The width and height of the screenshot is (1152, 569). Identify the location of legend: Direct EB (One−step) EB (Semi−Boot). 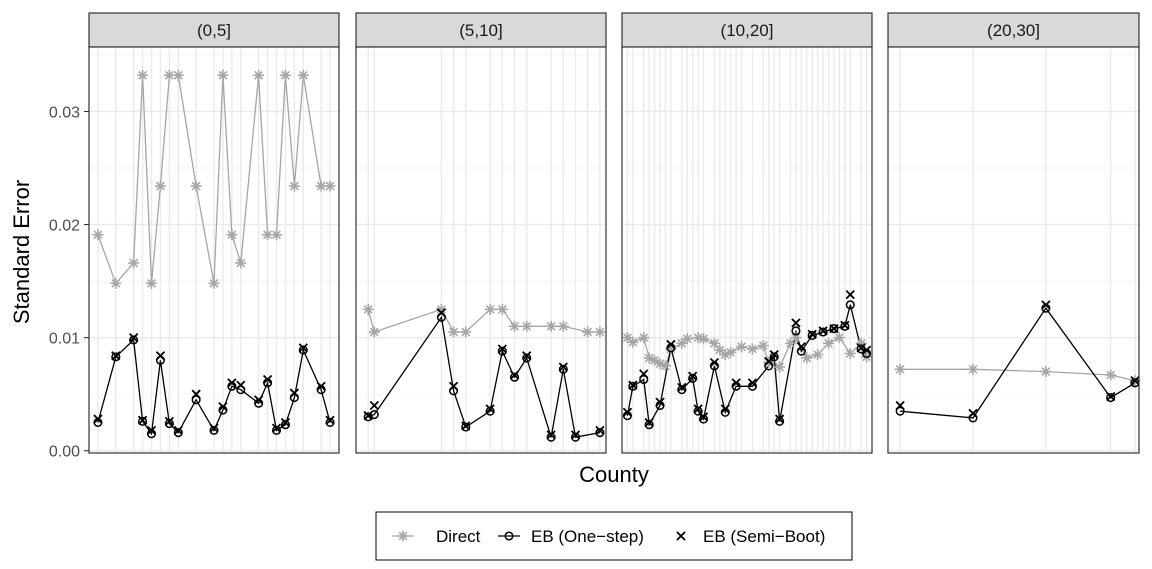
(614, 536).